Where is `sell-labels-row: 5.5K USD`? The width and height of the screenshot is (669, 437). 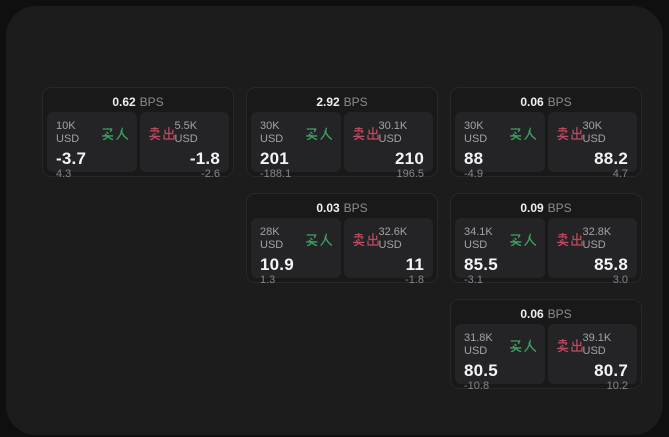
sell-labels-row: 5.5K USD is located at coordinates (184, 133).